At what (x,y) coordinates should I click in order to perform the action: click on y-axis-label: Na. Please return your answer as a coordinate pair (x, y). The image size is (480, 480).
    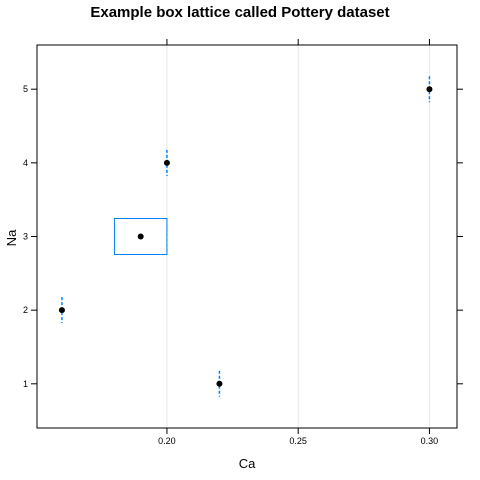
    Looking at the image, I should click on (11, 237).